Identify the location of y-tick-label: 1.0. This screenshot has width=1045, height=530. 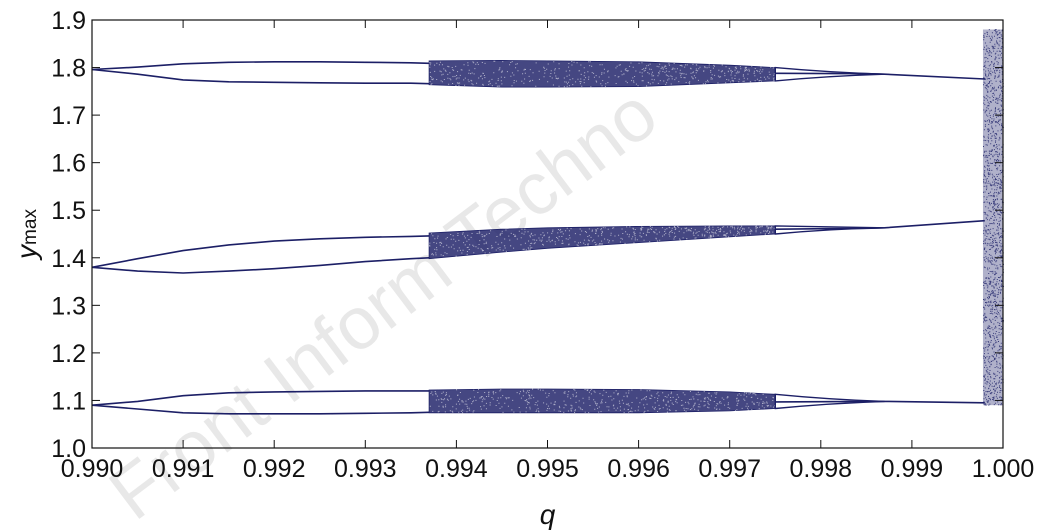
(68, 449).